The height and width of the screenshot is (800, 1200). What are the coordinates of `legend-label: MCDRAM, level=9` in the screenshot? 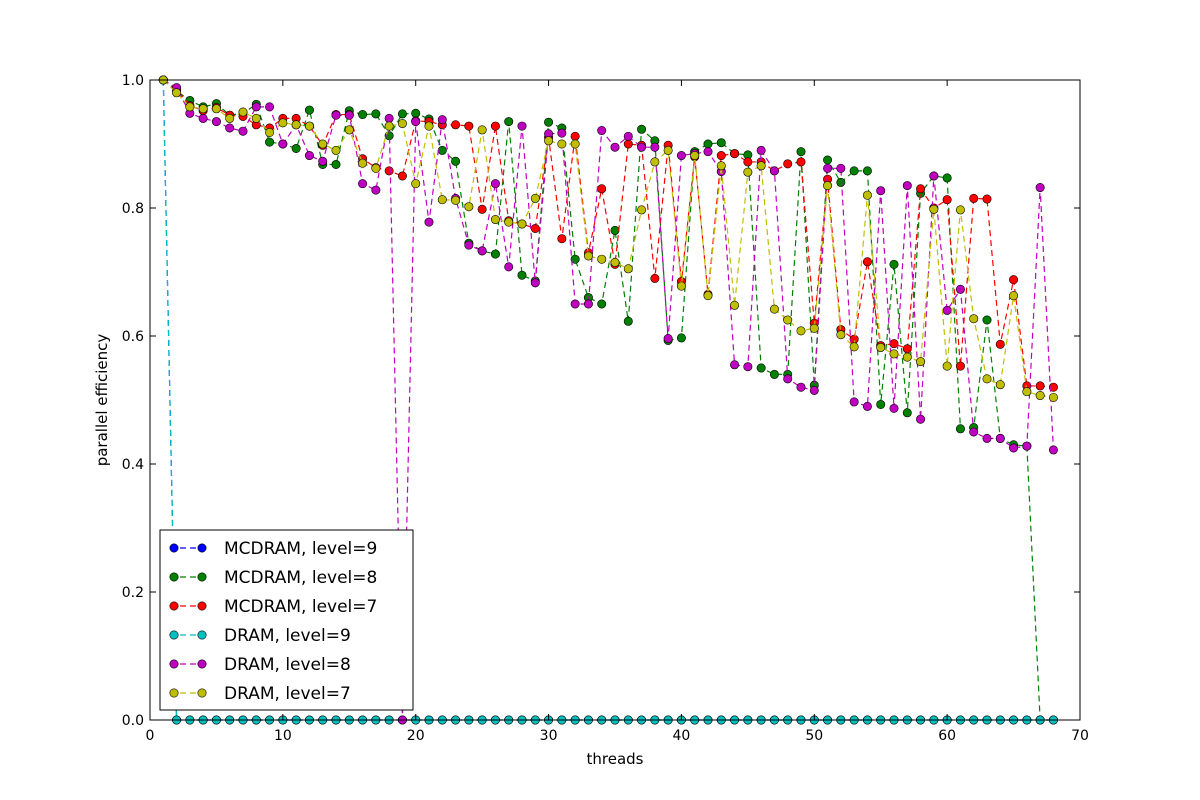 It's located at (300, 549).